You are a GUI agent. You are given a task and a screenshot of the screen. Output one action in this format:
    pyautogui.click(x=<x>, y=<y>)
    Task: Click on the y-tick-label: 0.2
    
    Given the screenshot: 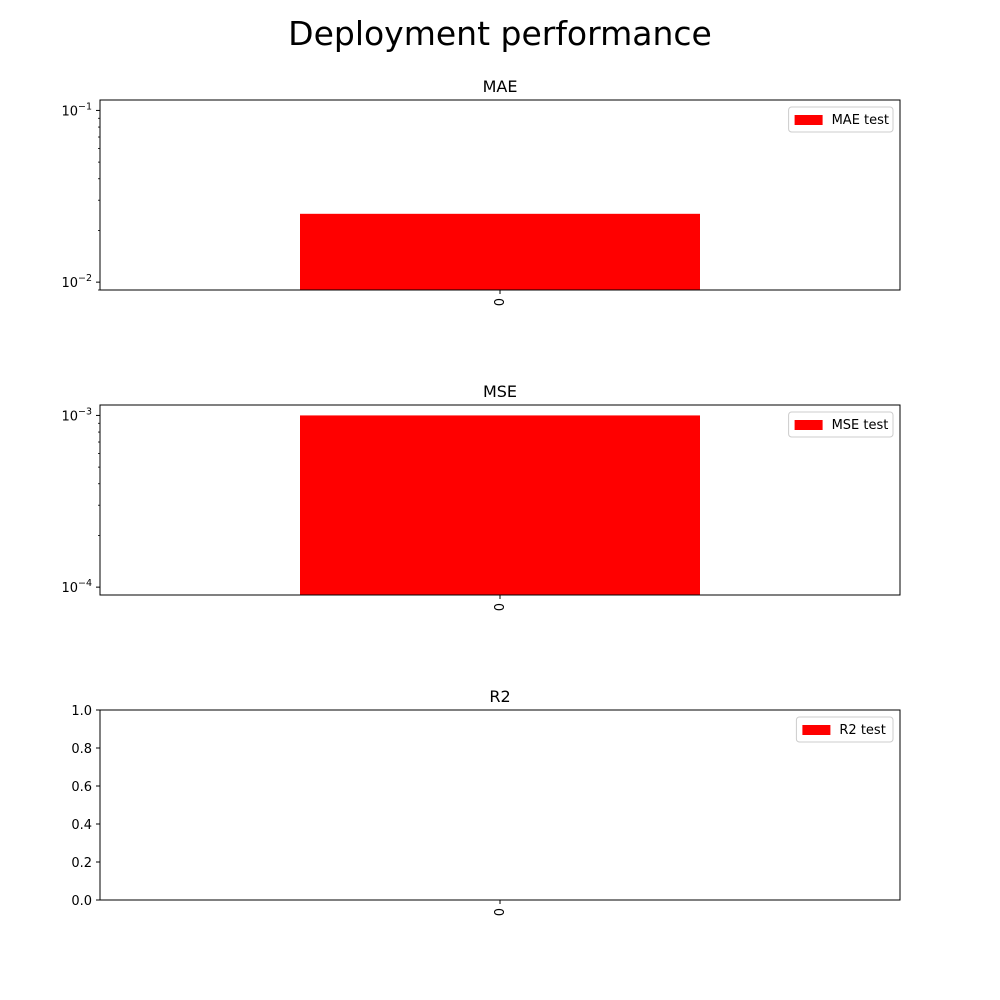 What is the action you would take?
    pyautogui.click(x=81, y=863)
    